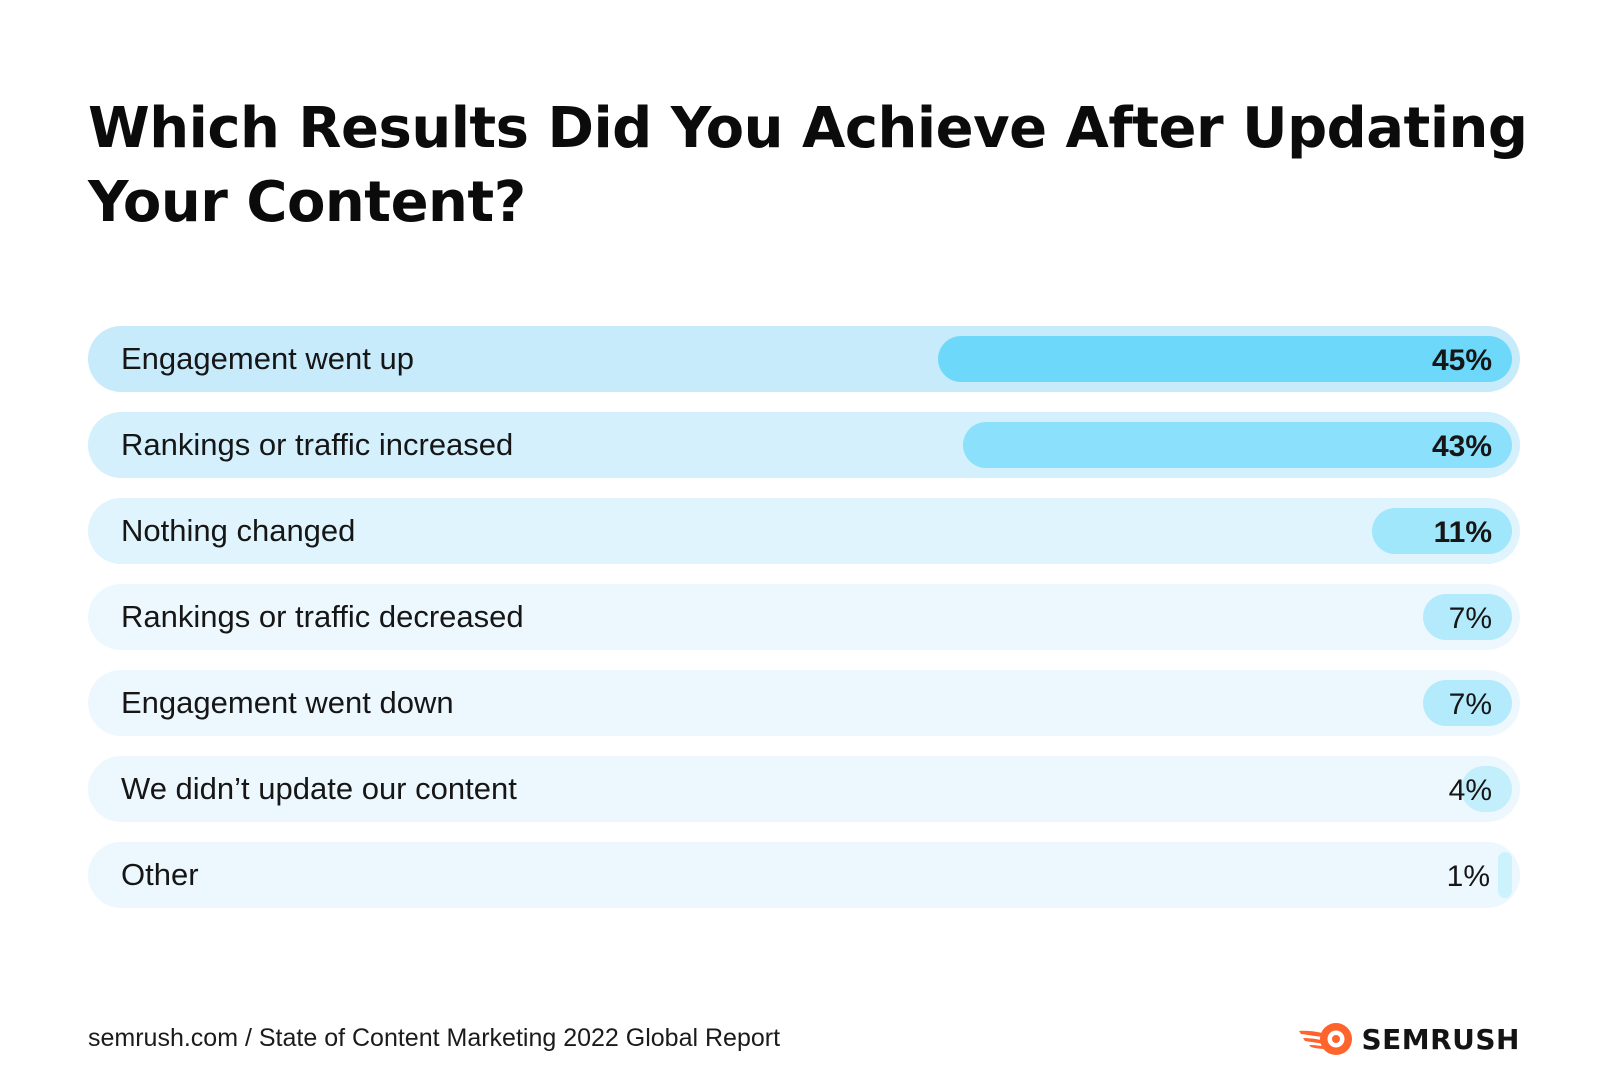 The height and width of the screenshot is (1079, 1600). I want to click on category-label: Rankings or traffic decreased, so click(322, 616).